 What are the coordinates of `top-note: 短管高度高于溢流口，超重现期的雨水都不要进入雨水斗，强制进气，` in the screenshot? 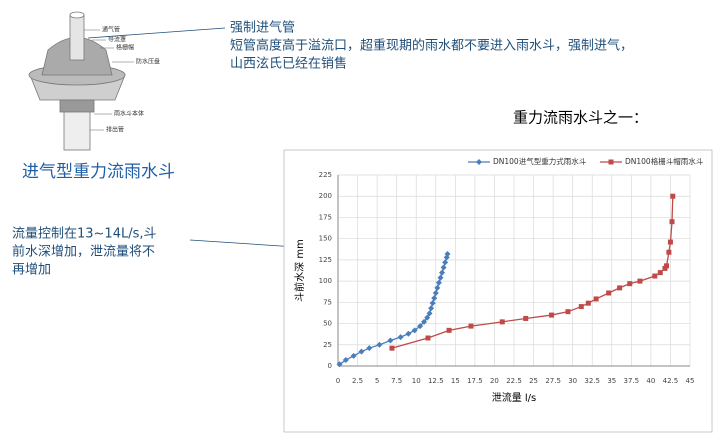 It's located at (431, 46).